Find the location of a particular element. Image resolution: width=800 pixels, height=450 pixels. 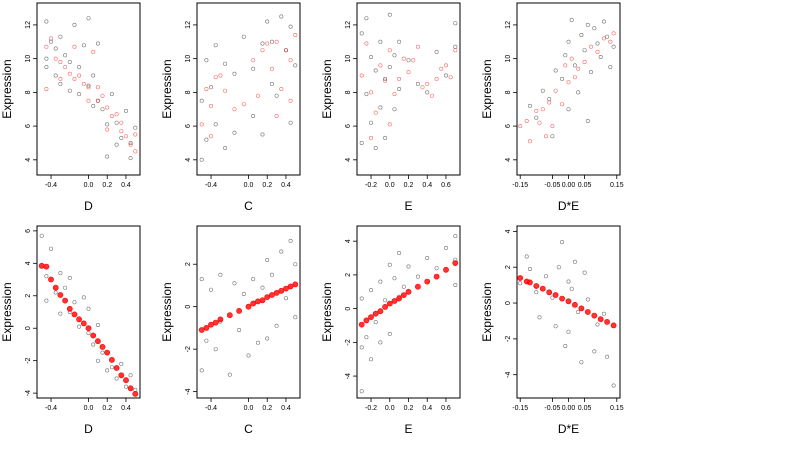

y-tick-label: -4 is located at coordinates (348, 376).